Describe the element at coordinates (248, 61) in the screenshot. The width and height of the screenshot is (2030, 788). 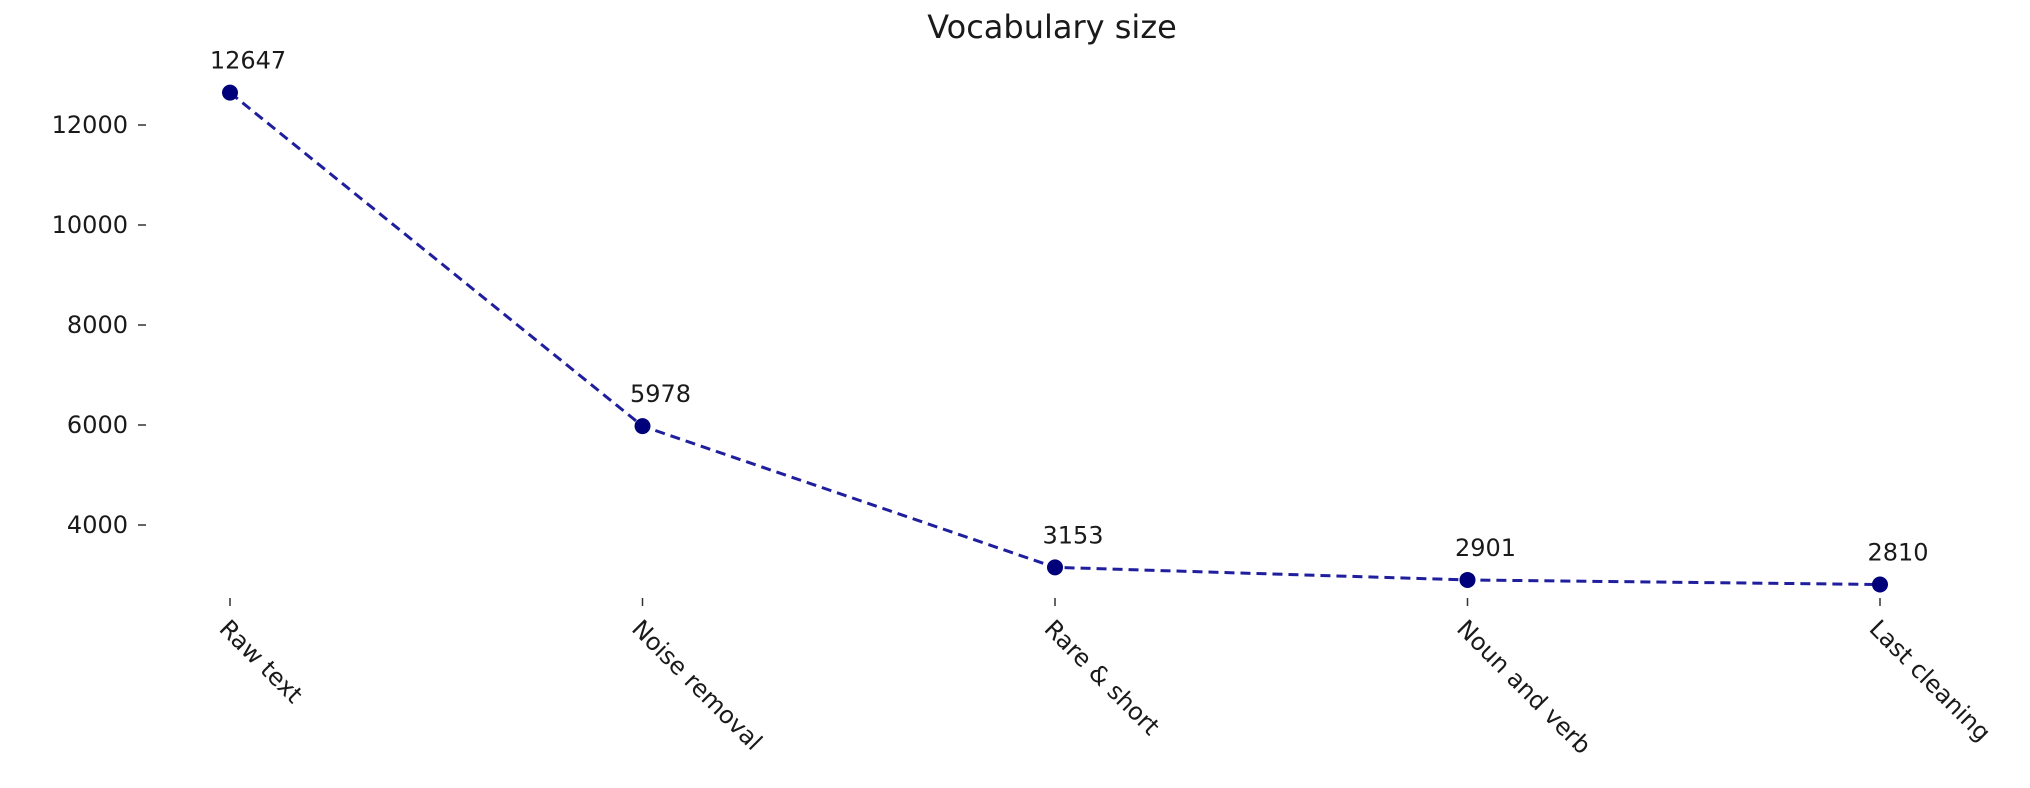
I see `data-label: 12647` at that location.